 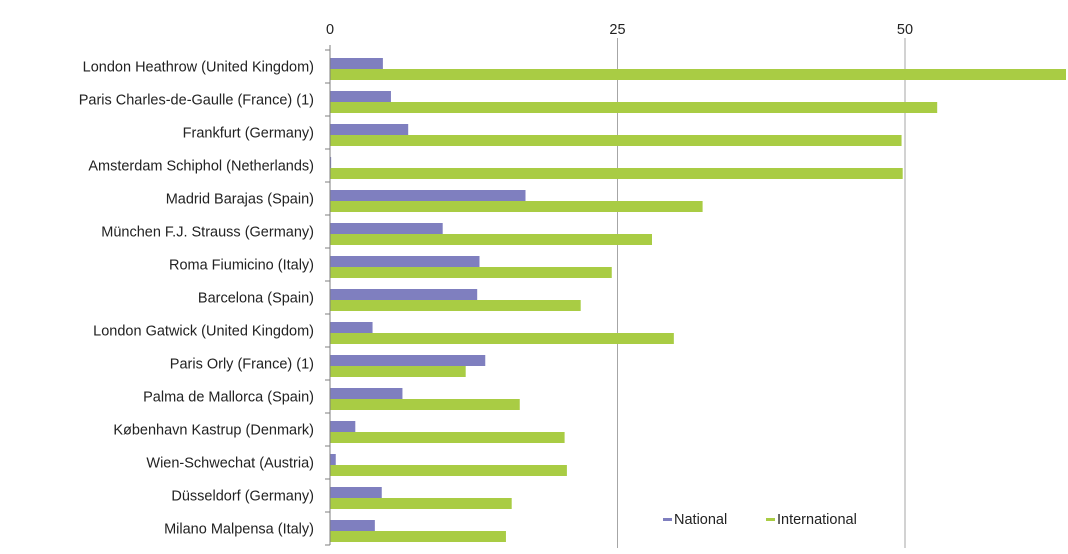 I want to click on x-tick-label: 50, so click(x=905, y=30).